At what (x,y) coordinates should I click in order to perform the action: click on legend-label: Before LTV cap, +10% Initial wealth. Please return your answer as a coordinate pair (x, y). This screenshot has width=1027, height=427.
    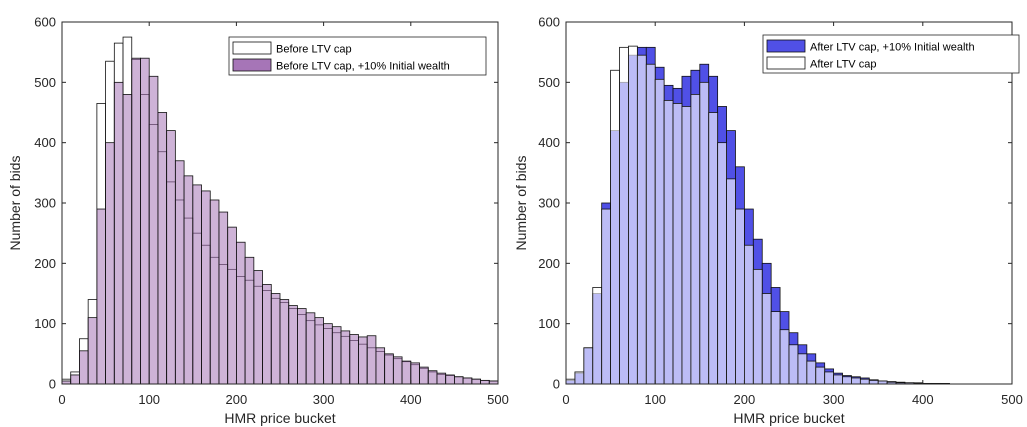
    Looking at the image, I should click on (363, 67).